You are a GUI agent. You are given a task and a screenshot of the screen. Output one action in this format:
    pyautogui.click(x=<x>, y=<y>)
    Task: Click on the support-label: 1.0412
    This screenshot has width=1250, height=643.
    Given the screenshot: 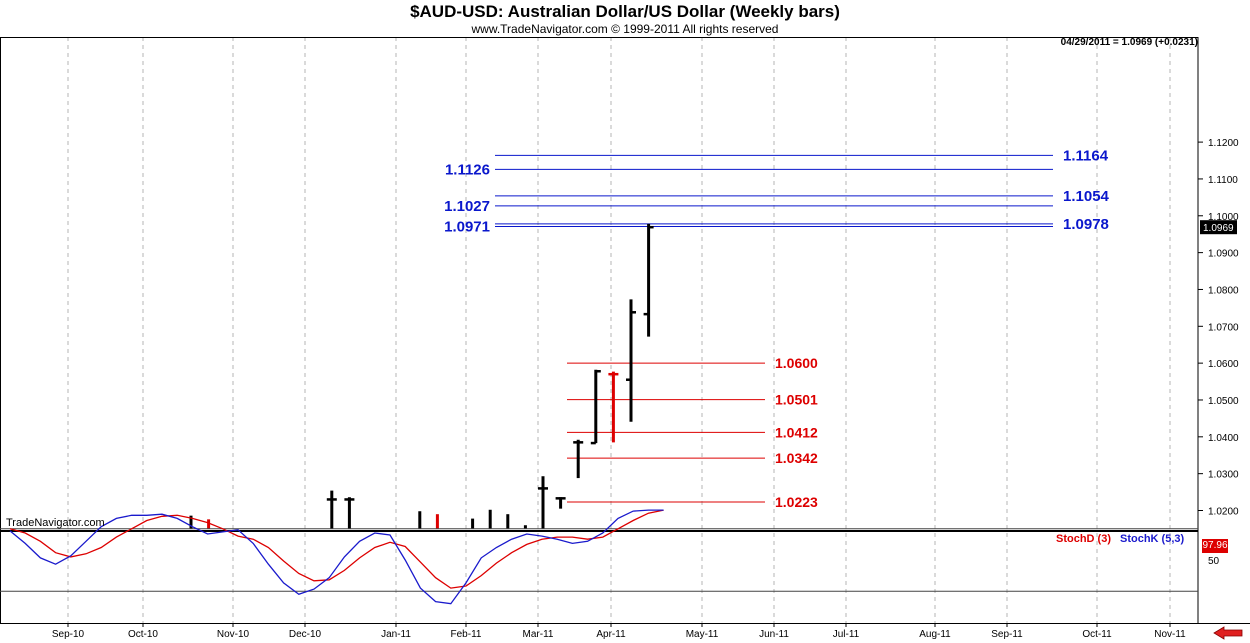 What is the action you would take?
    pyautogui.click(x=796, y=432)
    